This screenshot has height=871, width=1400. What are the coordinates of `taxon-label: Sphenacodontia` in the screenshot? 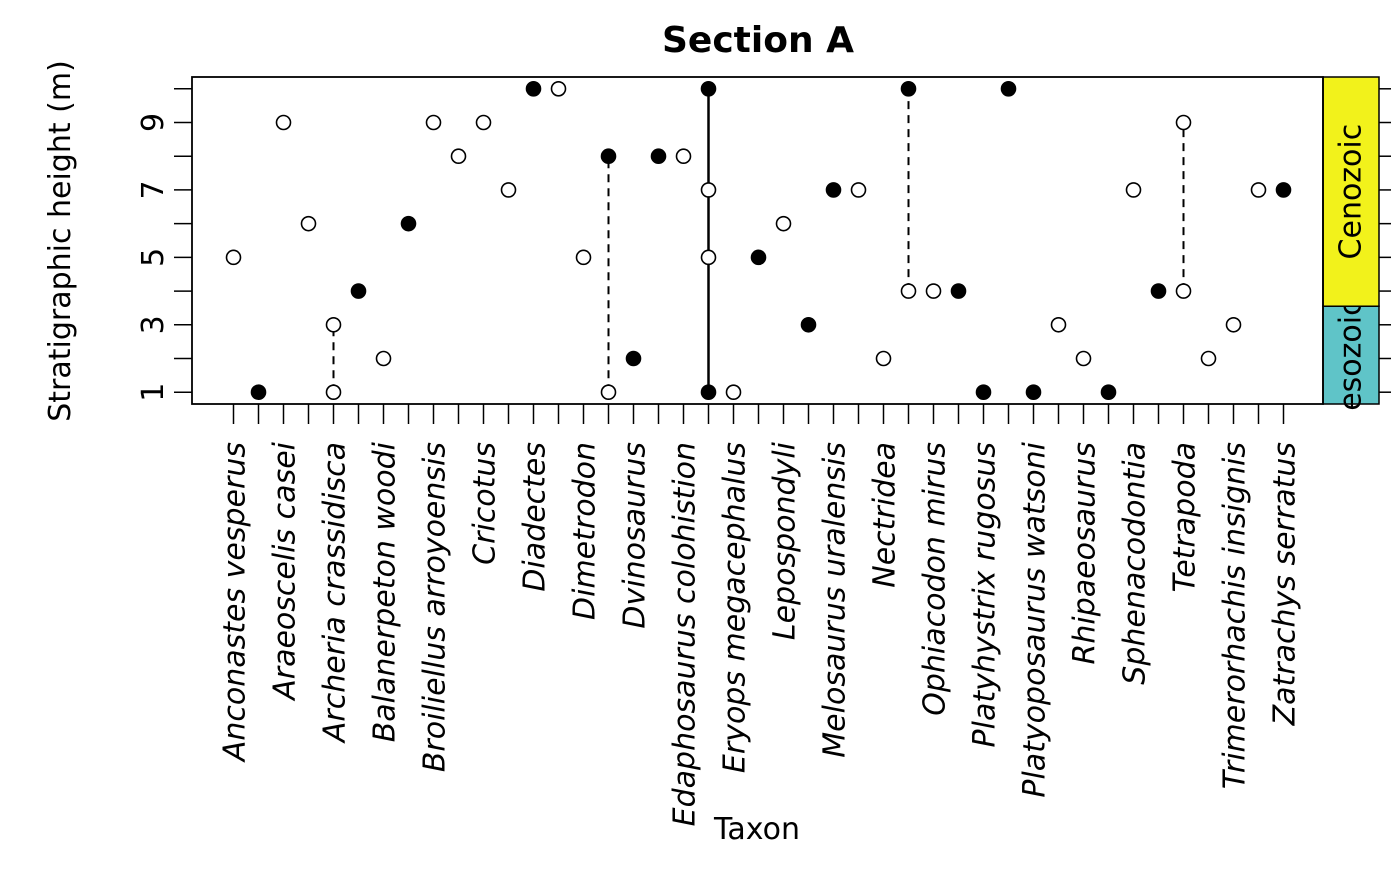 It's located at (1135, 563).